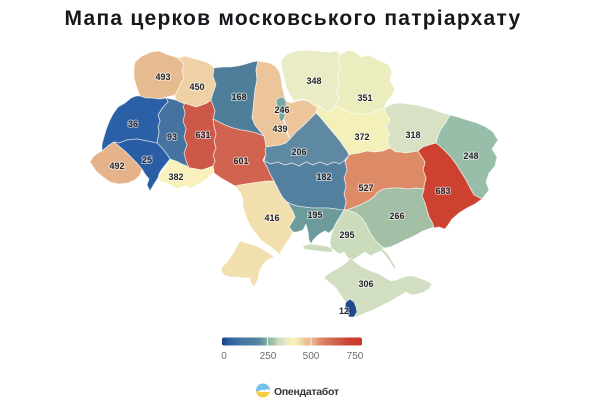 Image resolution: width=600 pixels, height=411 pixels. Describe the element at coordinates (306, 392) in the screenshot. I see `svg-text: Опендатабот` at that location.